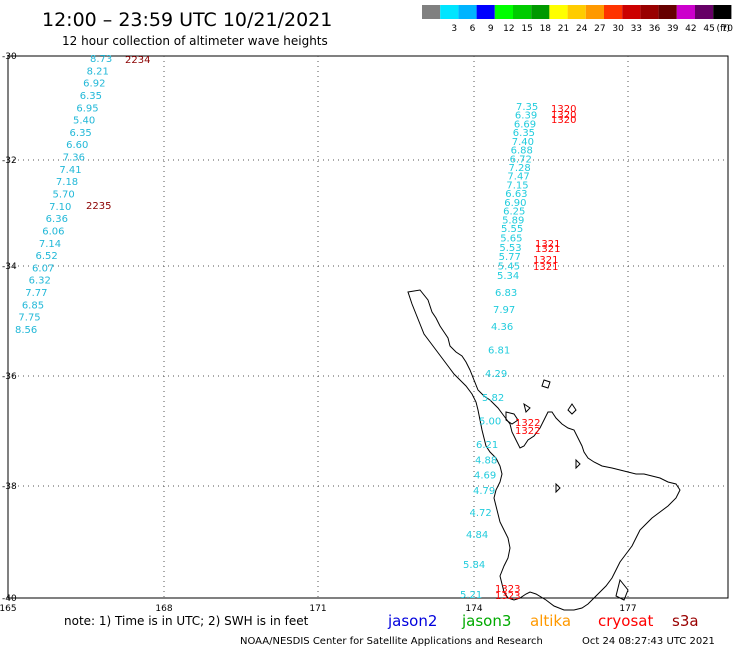  What do you see at coordinates (517, 185) in the screenshot?
I see `swh-value: 7.15` at bounding box center [517, 185].